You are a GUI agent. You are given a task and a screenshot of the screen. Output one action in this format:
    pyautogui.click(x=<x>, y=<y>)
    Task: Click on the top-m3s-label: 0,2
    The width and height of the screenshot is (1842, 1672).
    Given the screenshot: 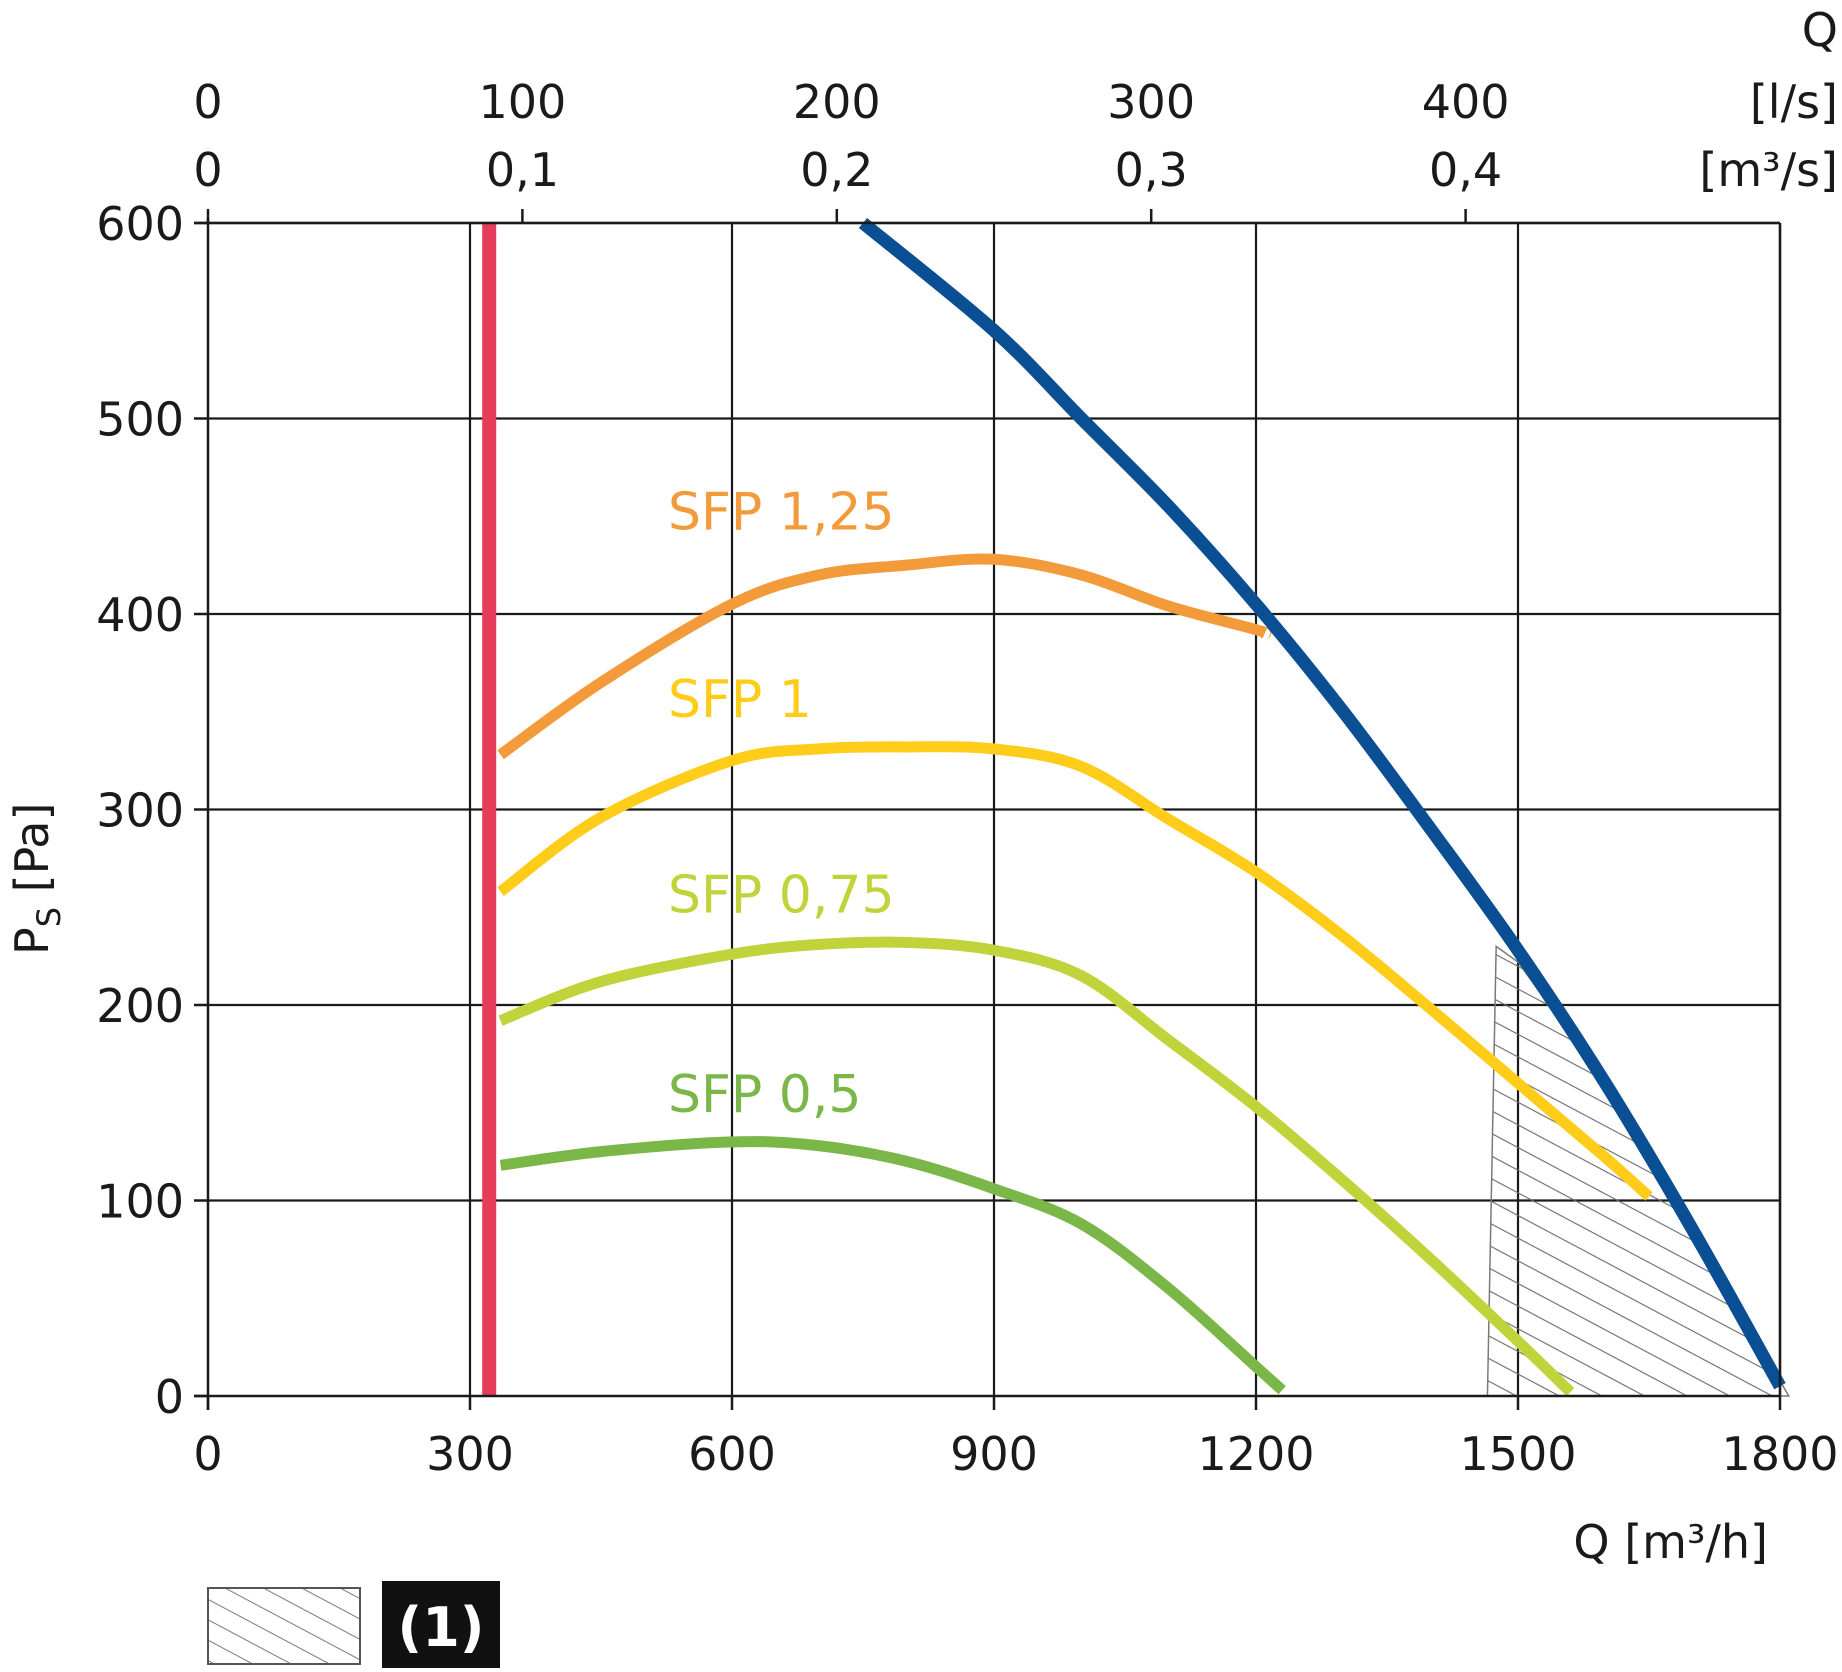 What is the action you would take?
    pyautogui.click(x=836, y=170)
    